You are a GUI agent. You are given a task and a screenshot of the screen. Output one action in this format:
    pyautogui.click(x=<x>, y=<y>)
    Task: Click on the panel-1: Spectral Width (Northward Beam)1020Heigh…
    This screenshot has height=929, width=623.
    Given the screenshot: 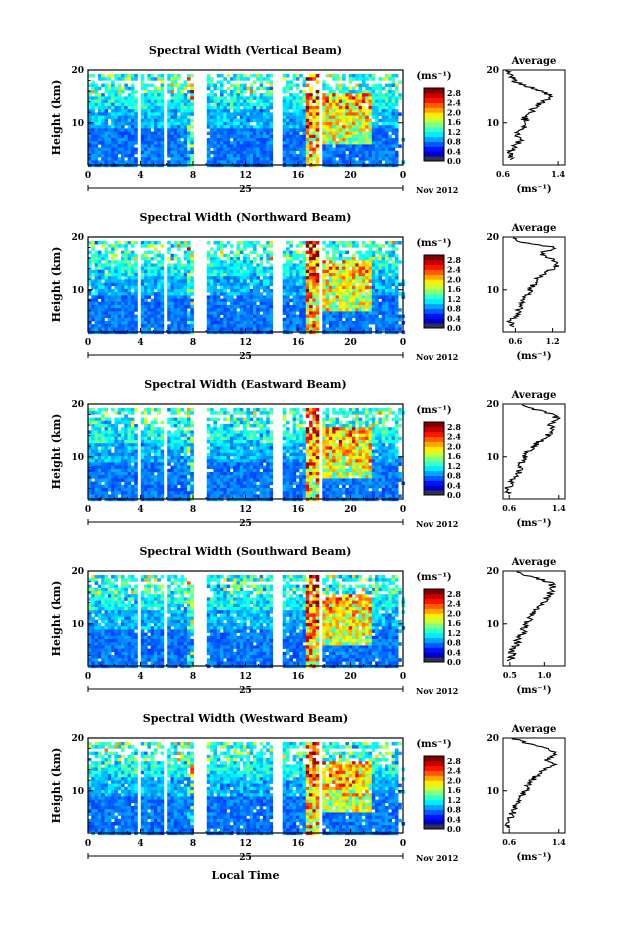 What is the action you would take?
    pyautogui.click(x=308, y=286)
    